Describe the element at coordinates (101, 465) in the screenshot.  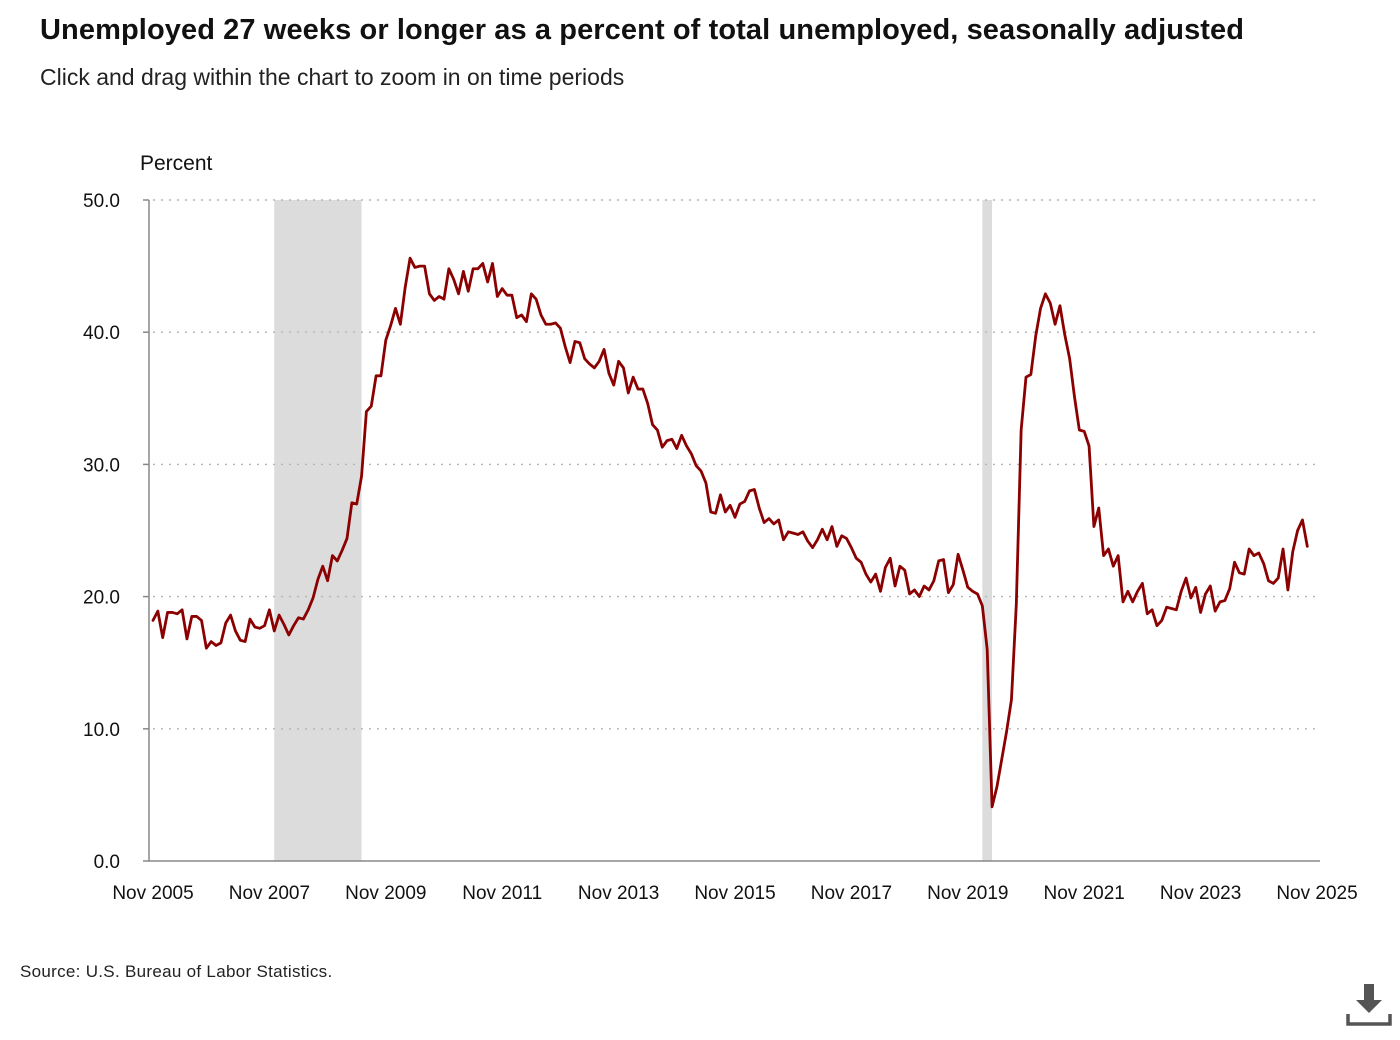
I see `y-tick-label: 30.0` at that location.